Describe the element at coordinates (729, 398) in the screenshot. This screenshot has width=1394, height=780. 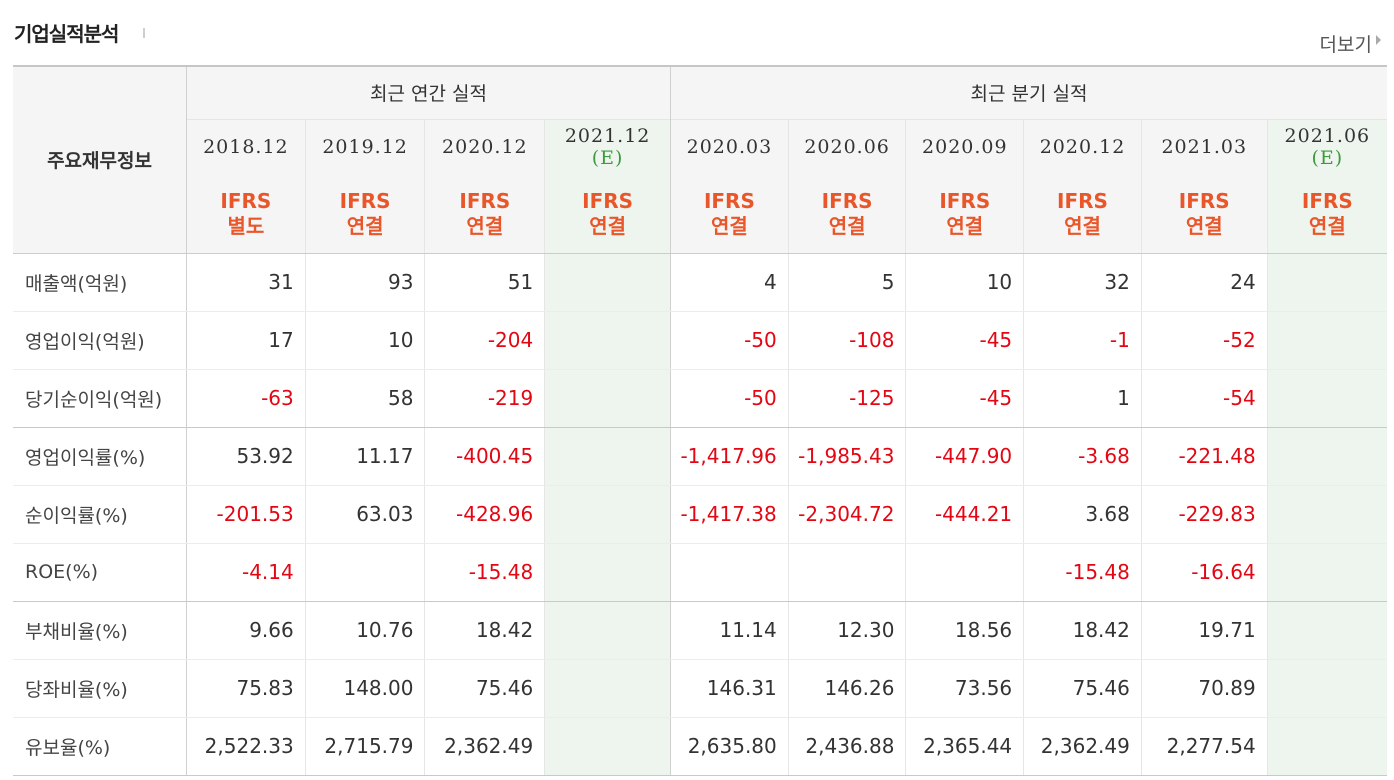
I see `value-cell: -50` at that location.